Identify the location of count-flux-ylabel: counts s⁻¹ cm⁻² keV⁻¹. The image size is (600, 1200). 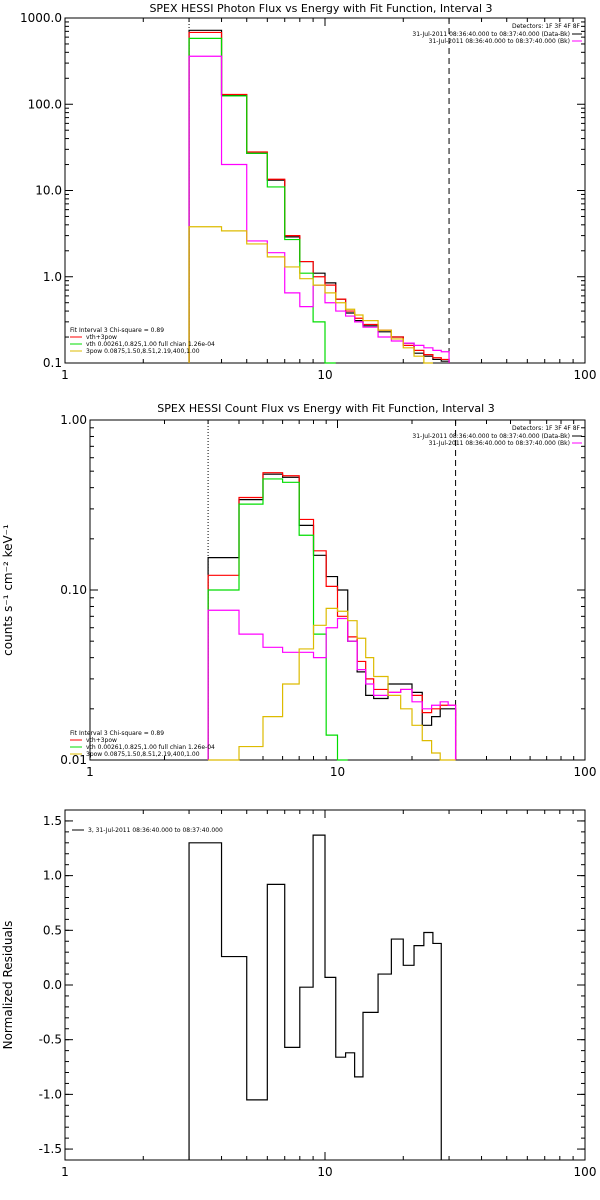
(8, 590).